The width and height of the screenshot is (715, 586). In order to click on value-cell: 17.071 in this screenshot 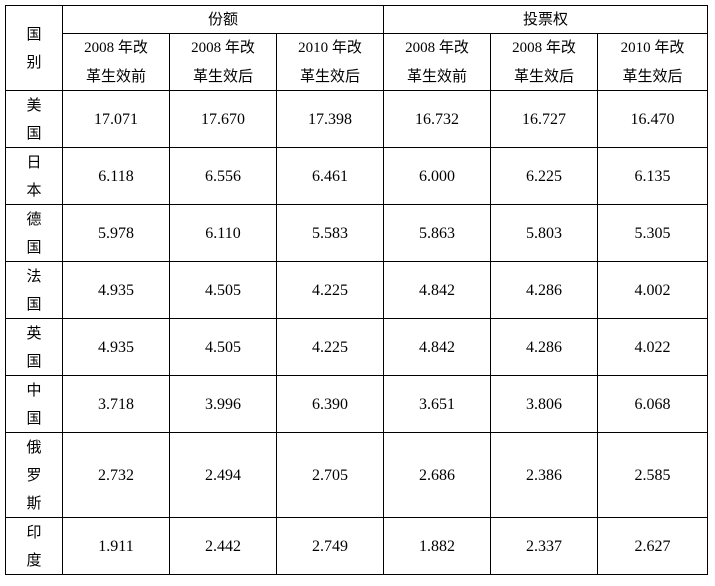, I will do `click(116, 119)`.